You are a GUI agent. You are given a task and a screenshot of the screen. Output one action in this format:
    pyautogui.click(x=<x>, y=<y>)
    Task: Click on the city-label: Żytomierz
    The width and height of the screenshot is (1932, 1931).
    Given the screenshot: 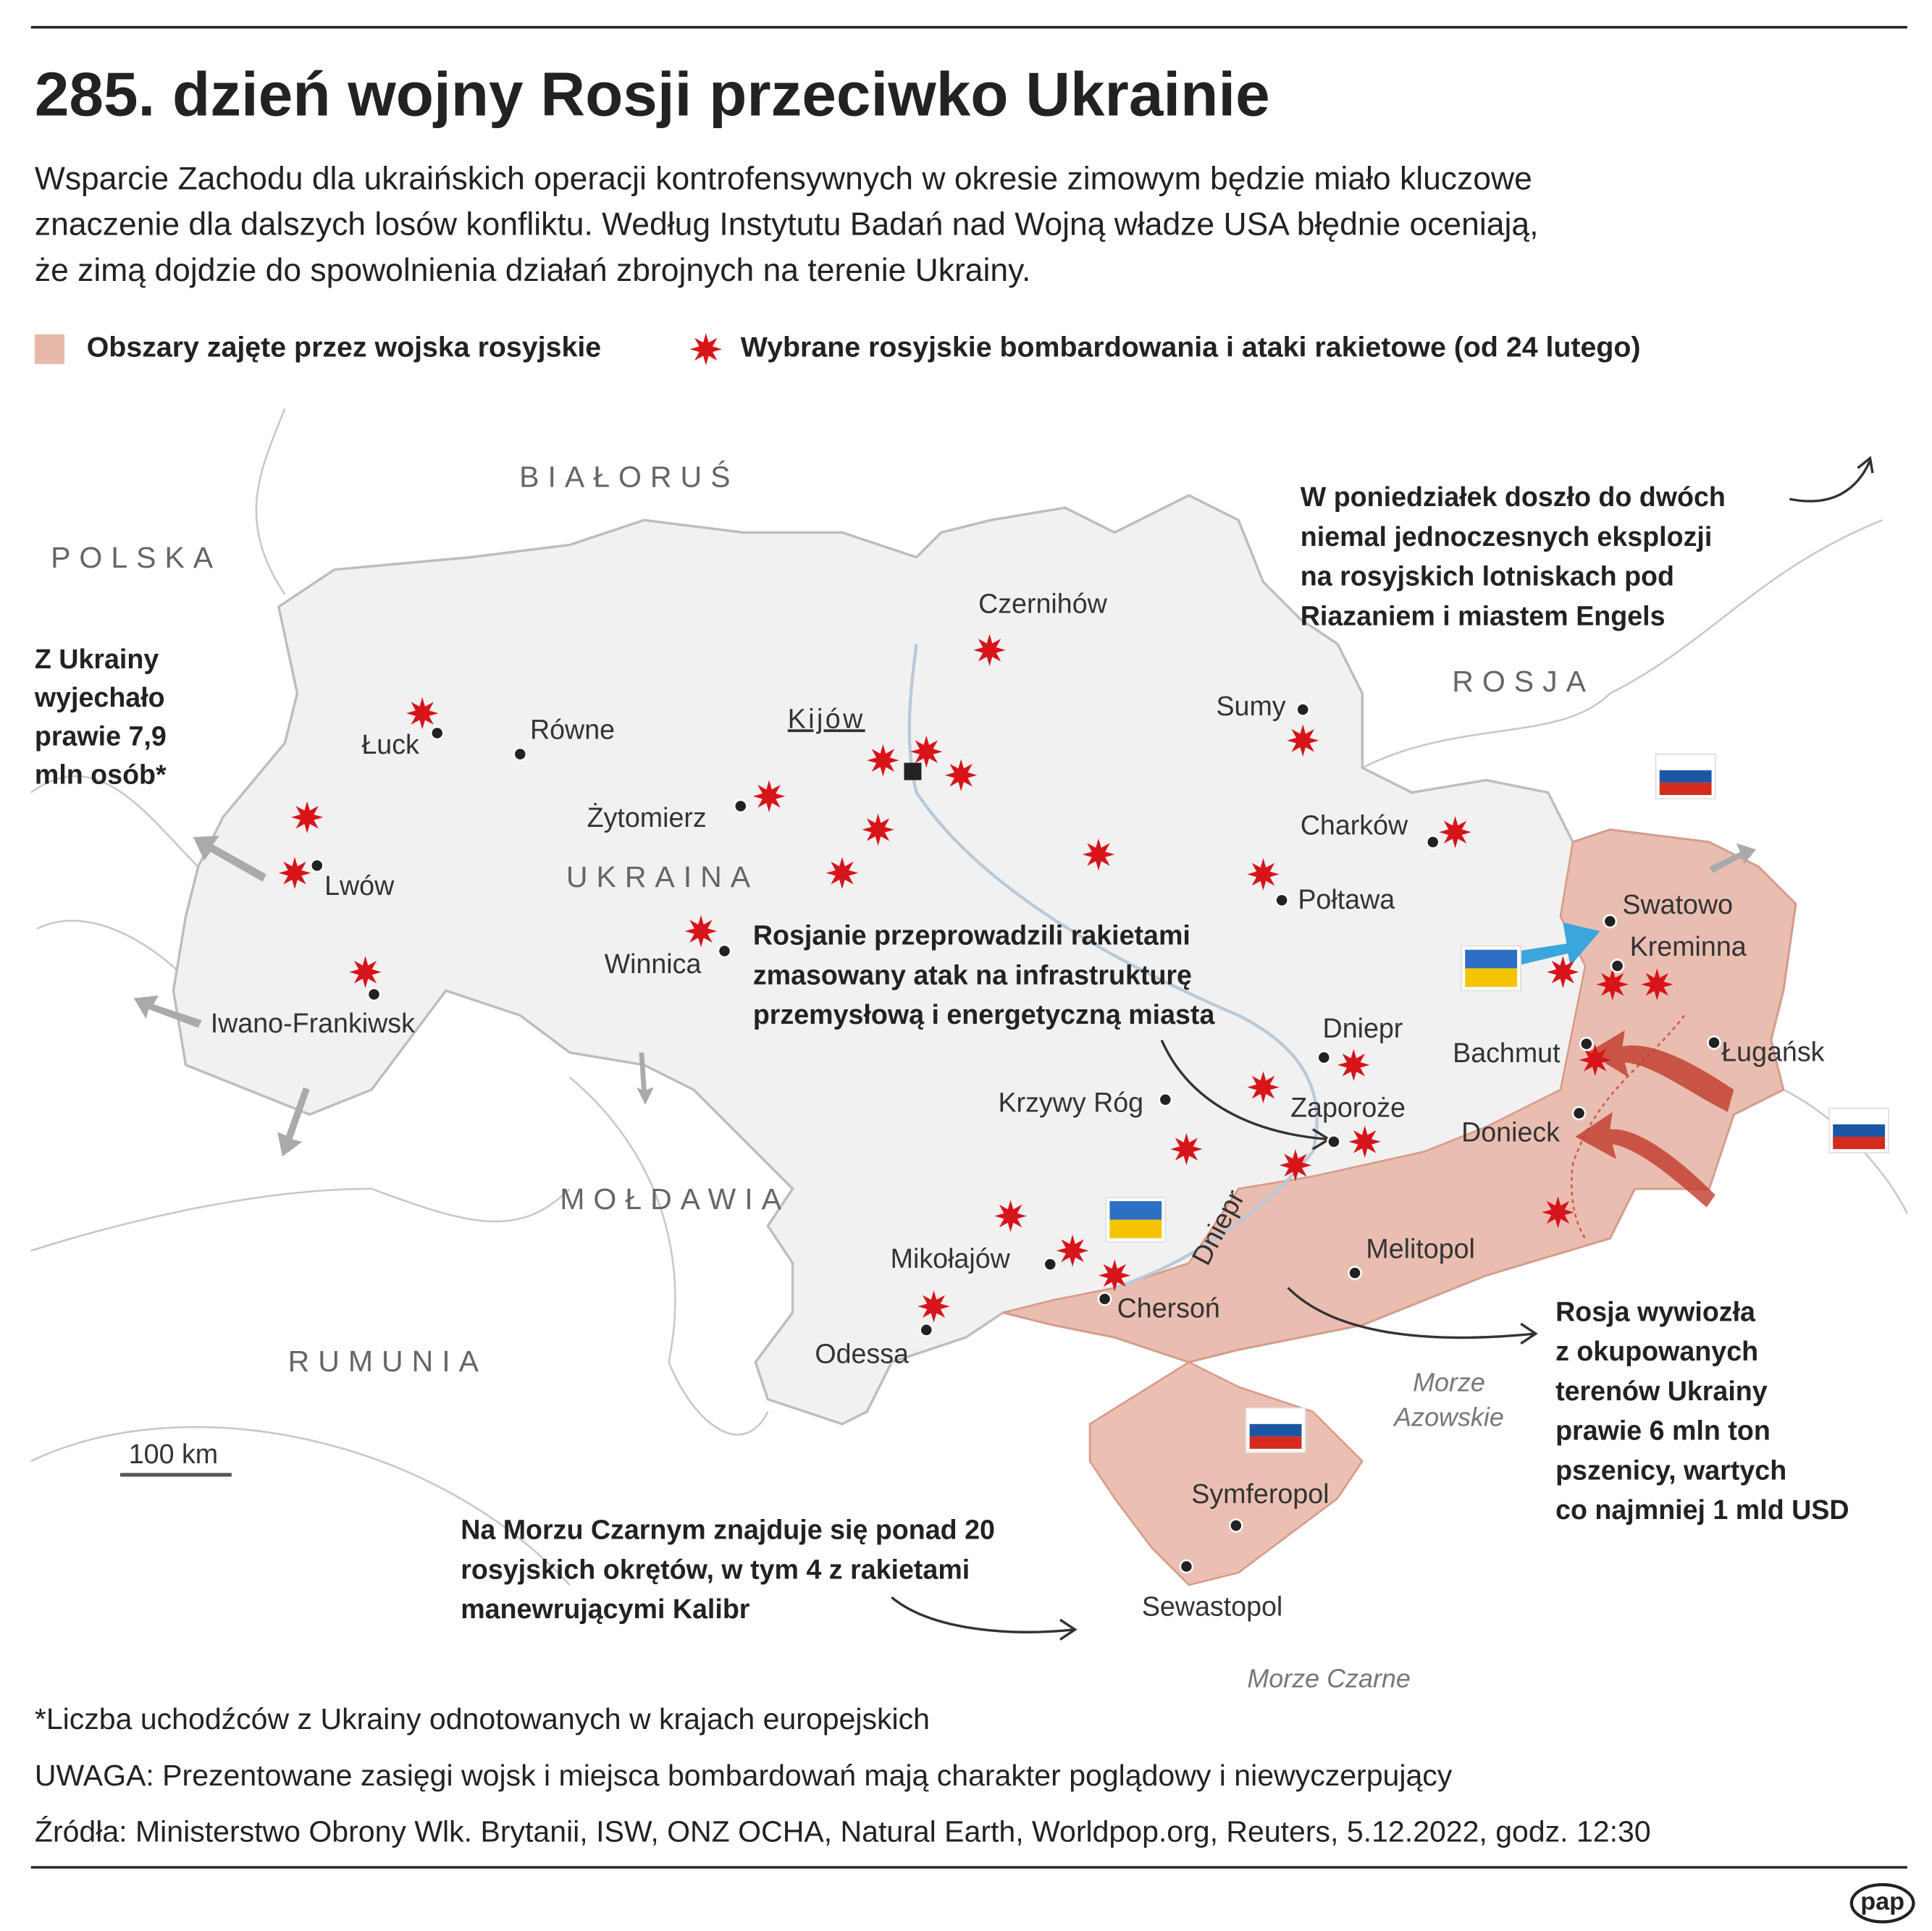 What is the action you would take?
    pyautogui.click(x=647, y=818)
    